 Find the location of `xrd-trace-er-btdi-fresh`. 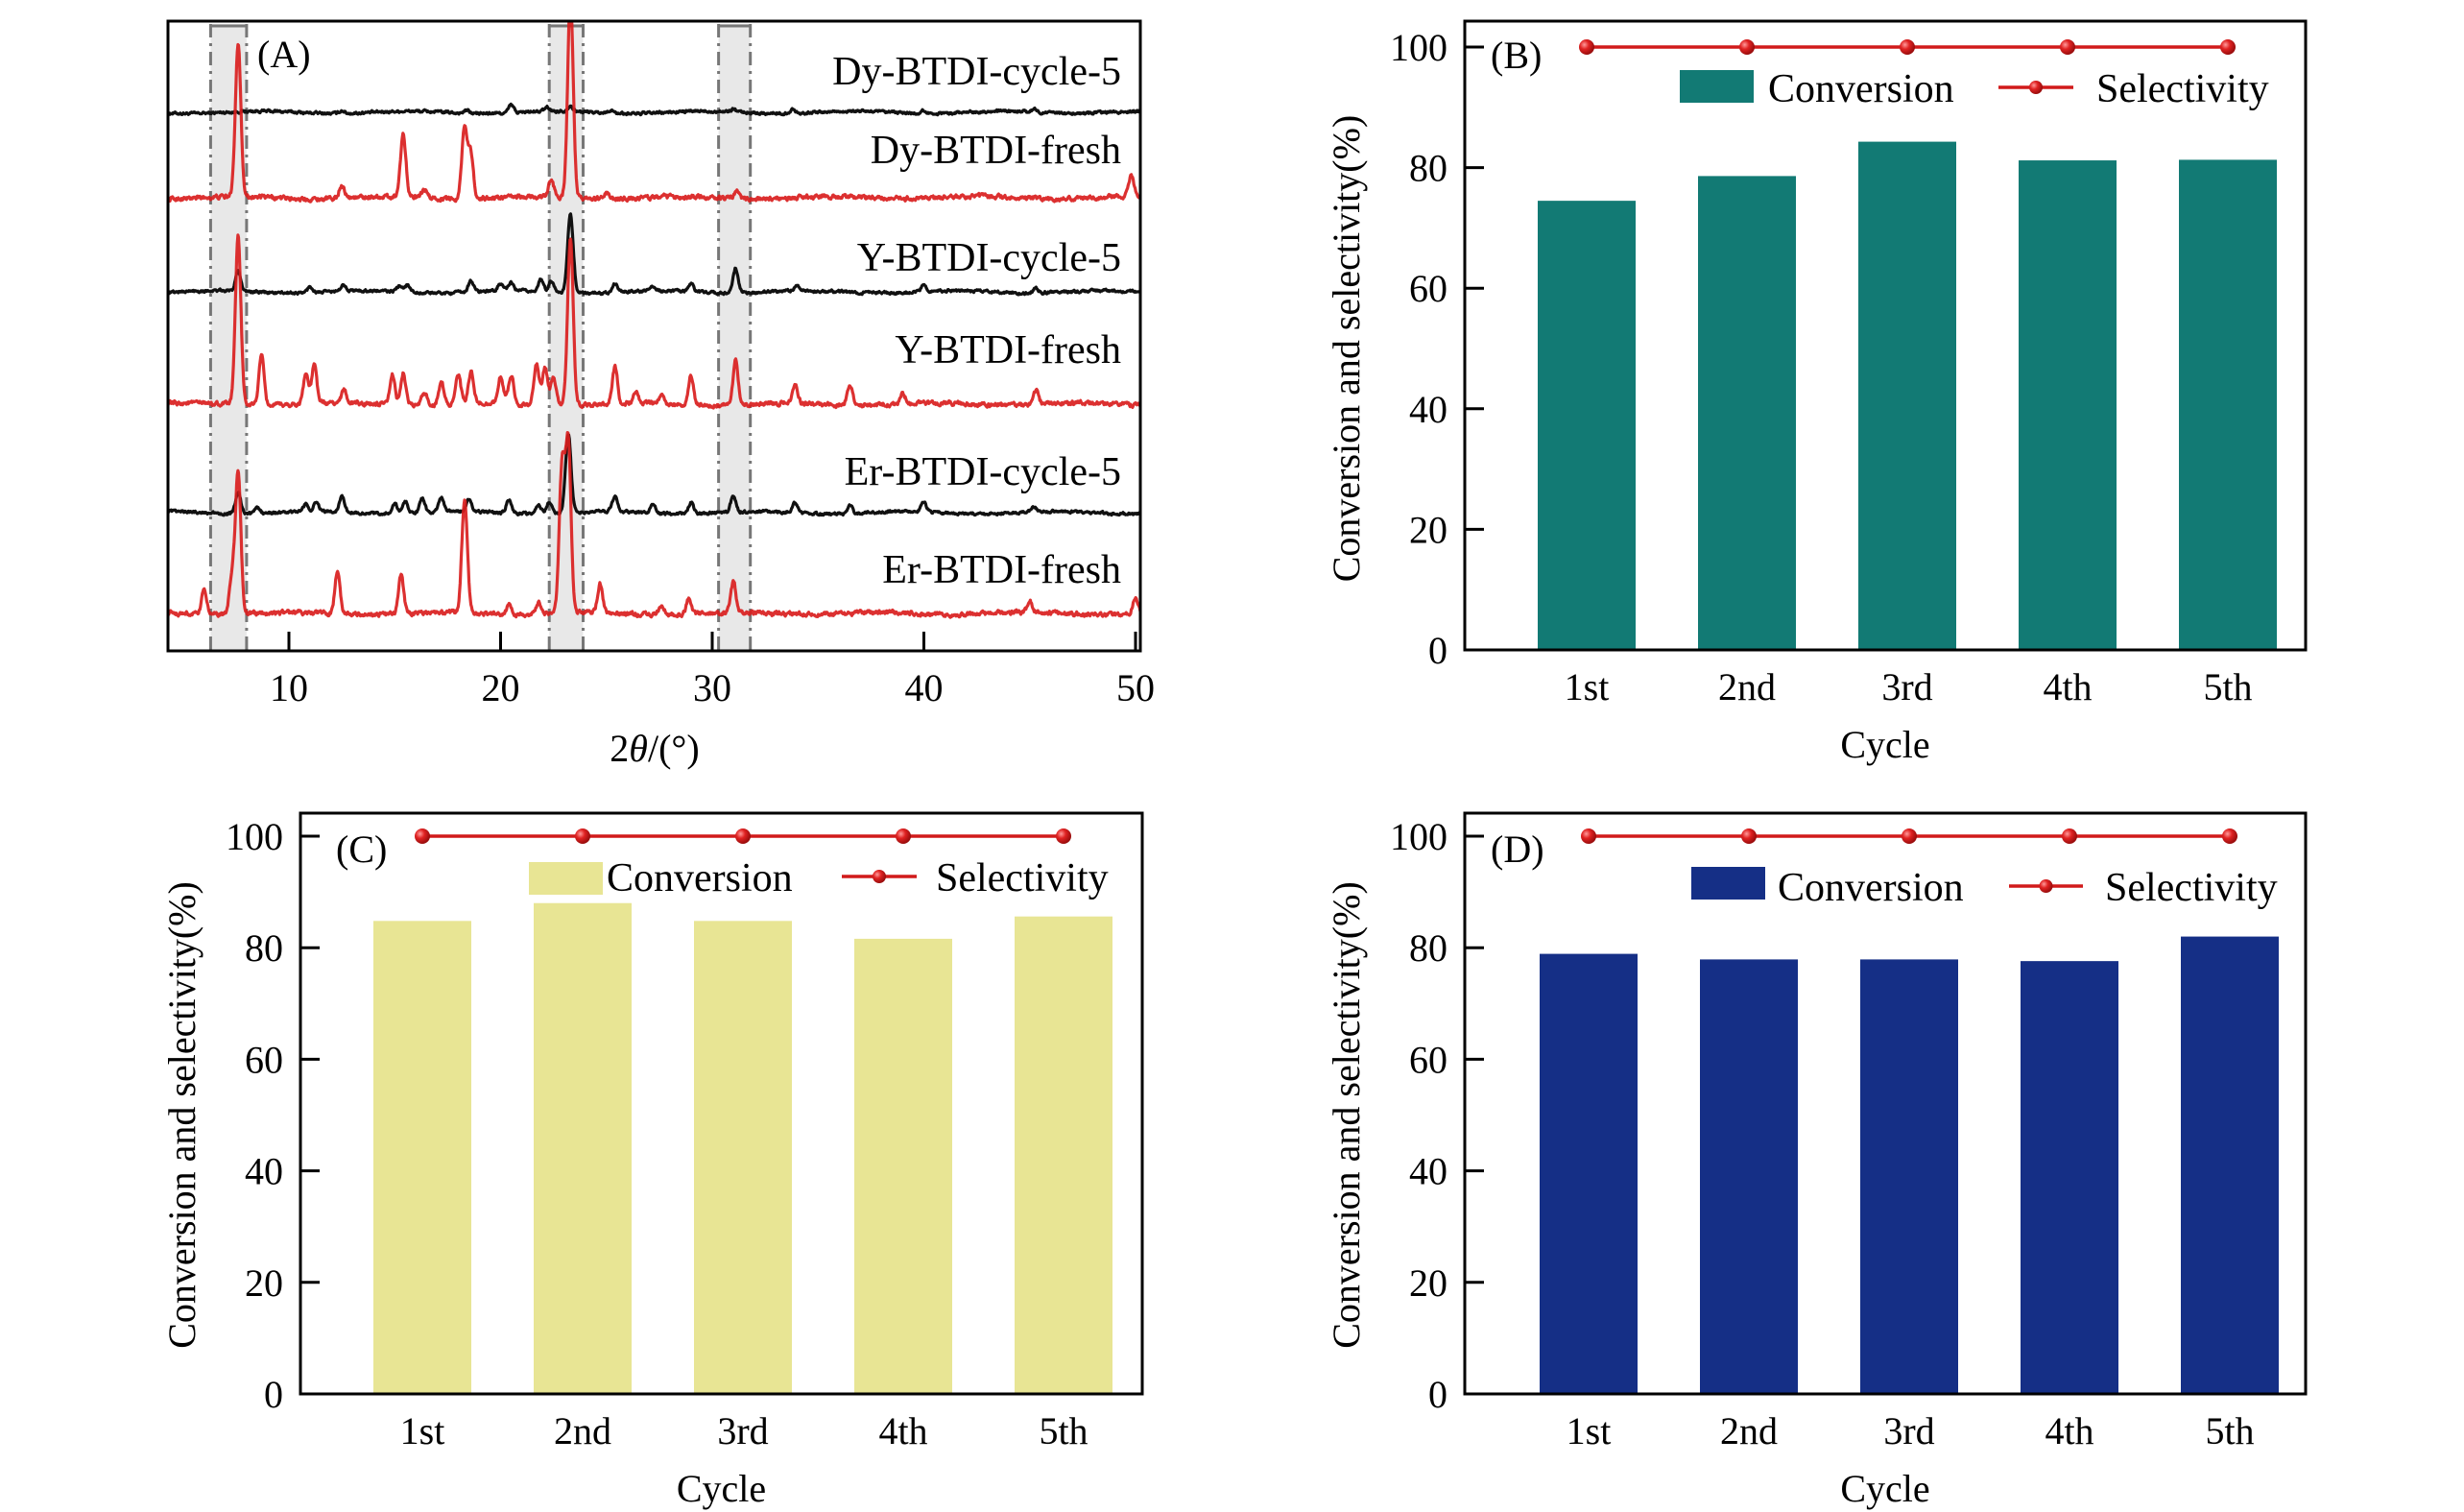

xrd-trace-er-btdi-fresh is located at coordinates (654, 525).